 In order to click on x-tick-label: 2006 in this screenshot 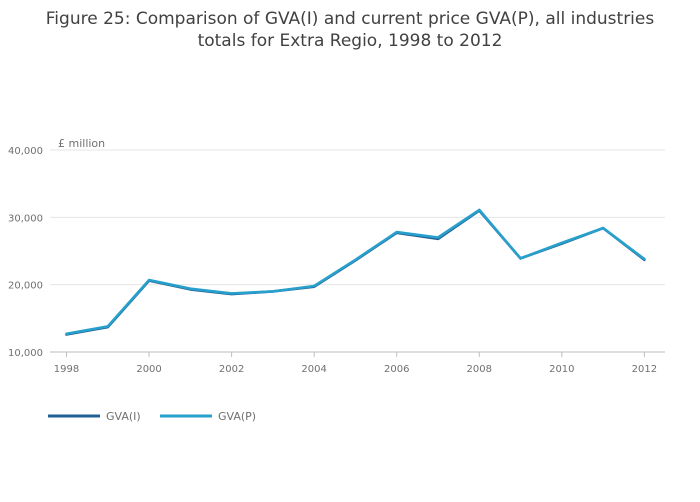, I will do `click(396, 369)`.